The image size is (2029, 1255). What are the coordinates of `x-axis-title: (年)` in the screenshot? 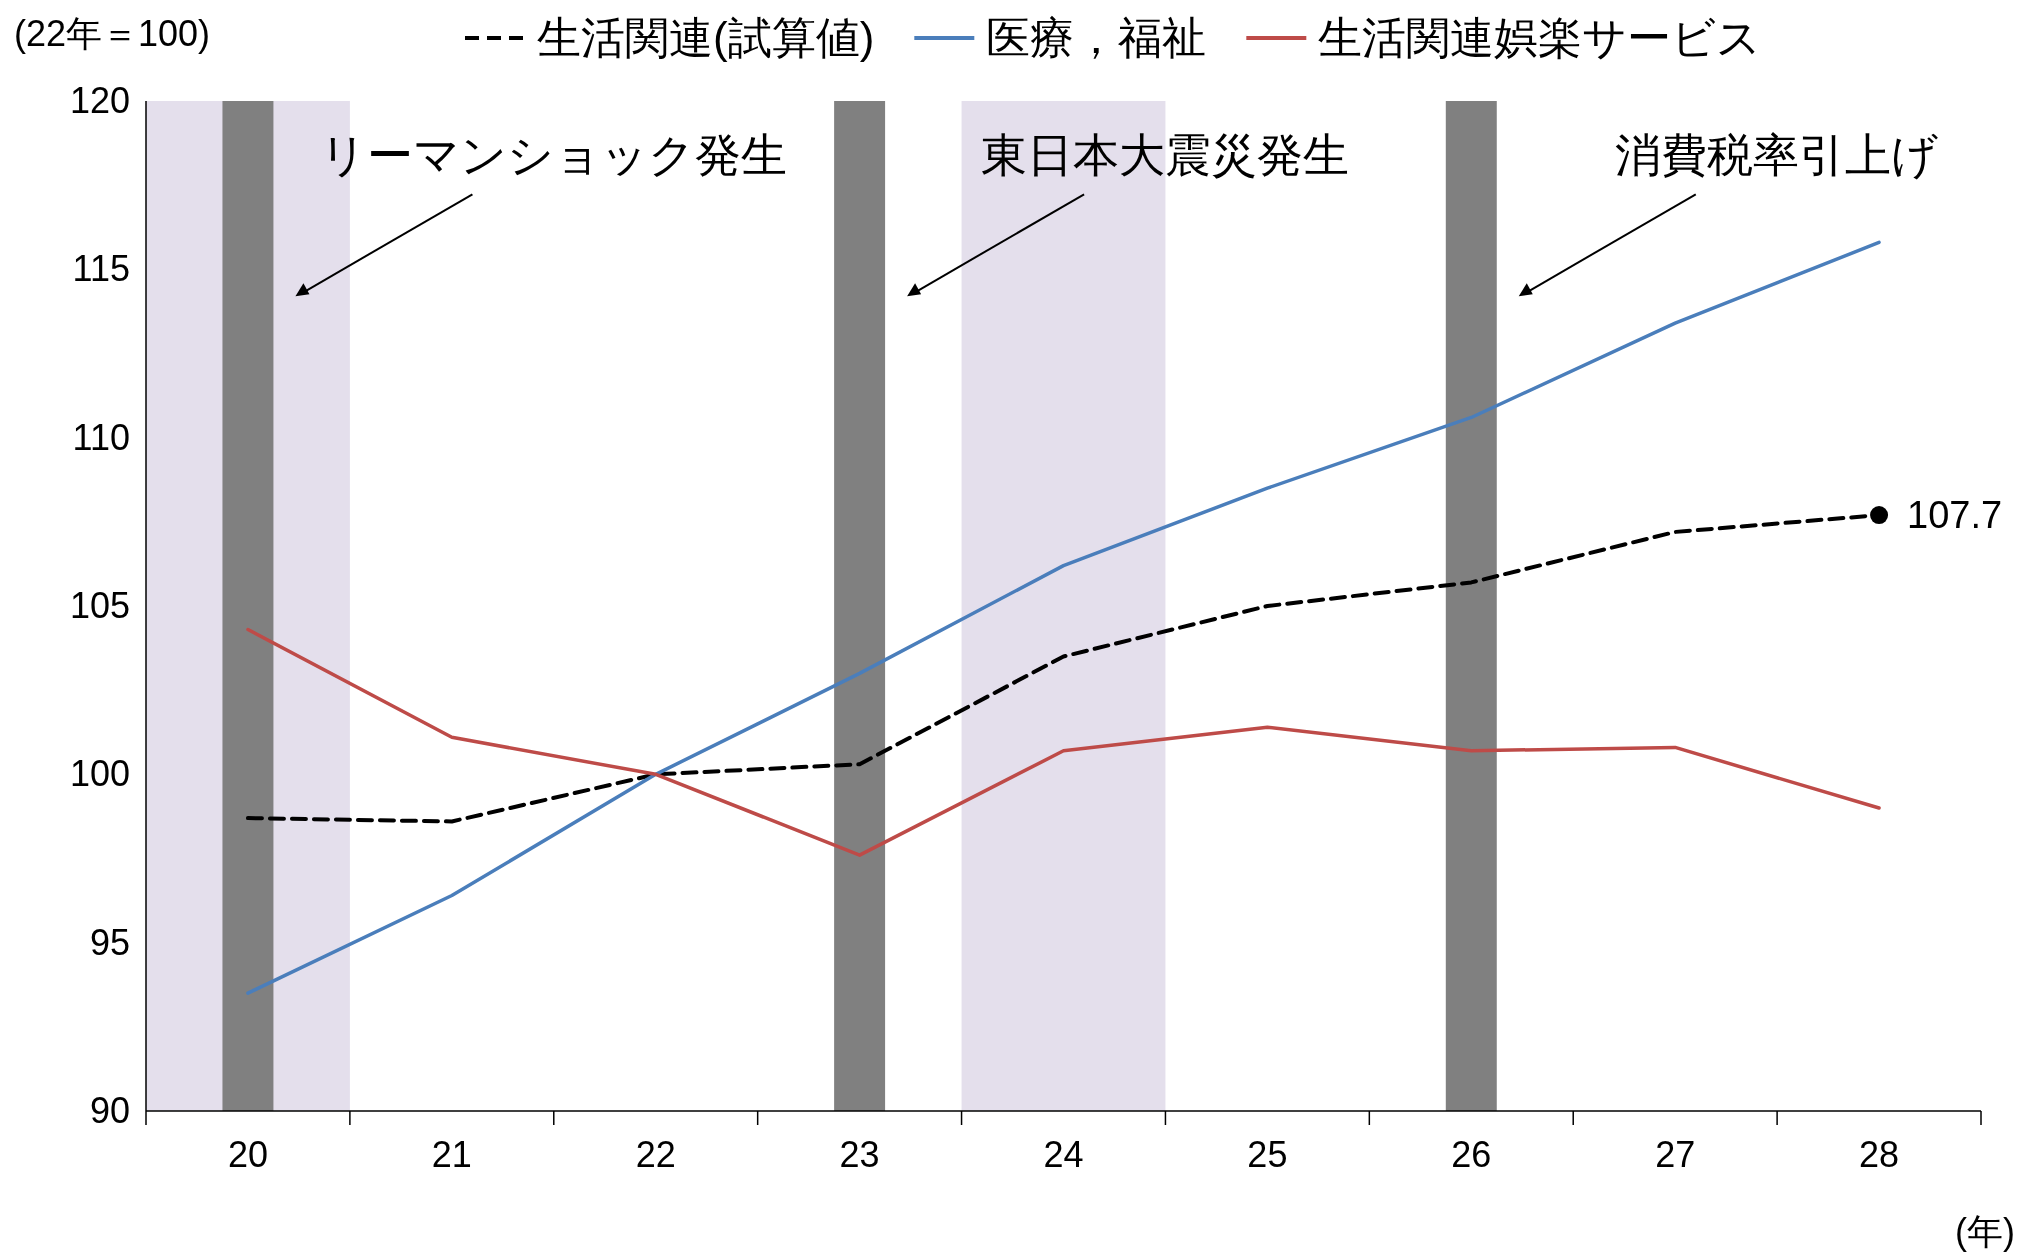 It's located at (1985, 1231).